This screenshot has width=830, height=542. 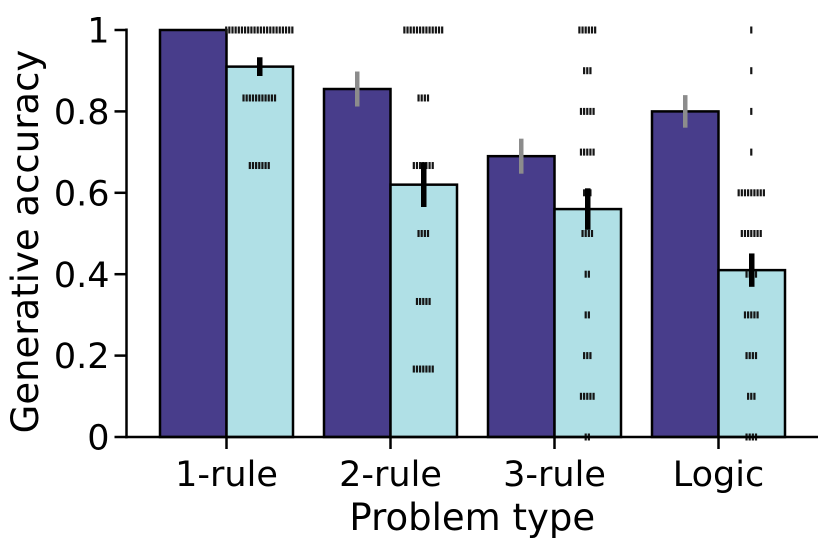 What do you see at coordinates (472, 517) in the screenshot?
I see `x-axis-label: Problem type` at bounding box center [472, 517].